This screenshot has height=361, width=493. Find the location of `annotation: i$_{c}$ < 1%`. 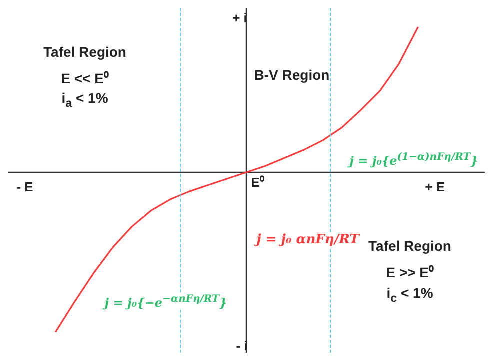

annotation: i$_{c}$ < 1% is located at coordinates (410, 295).